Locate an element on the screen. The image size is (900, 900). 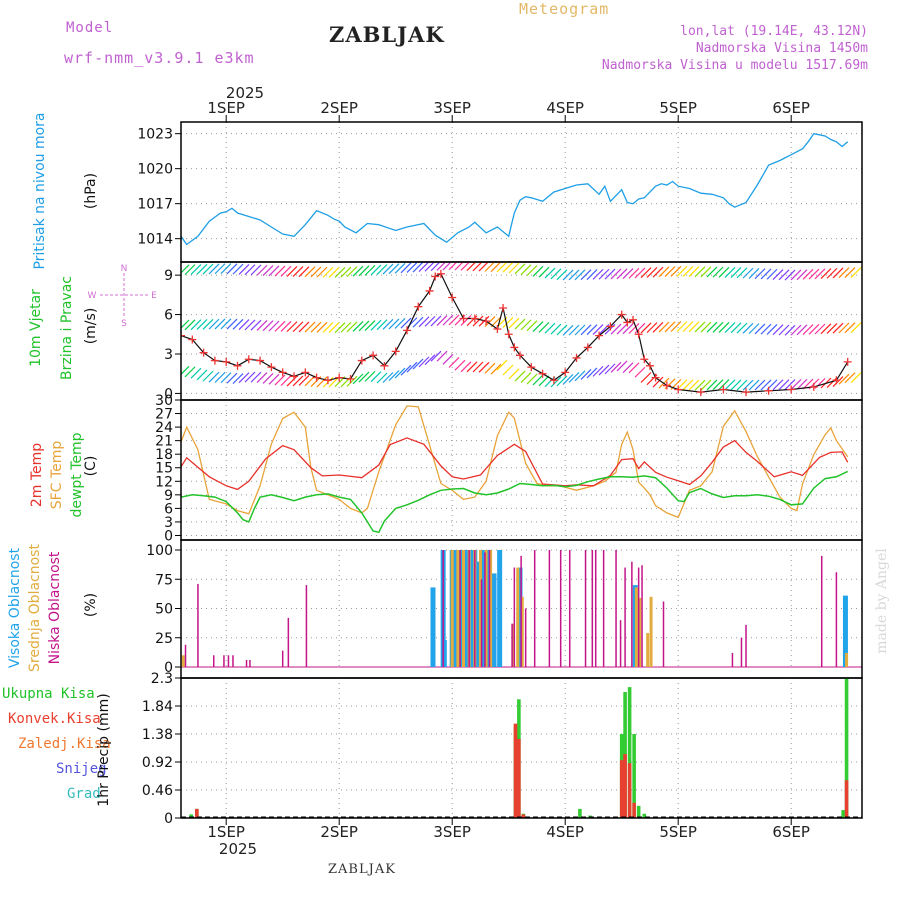
bottom-axis-day-label: 1SEP is located at coordinates (226, 832).